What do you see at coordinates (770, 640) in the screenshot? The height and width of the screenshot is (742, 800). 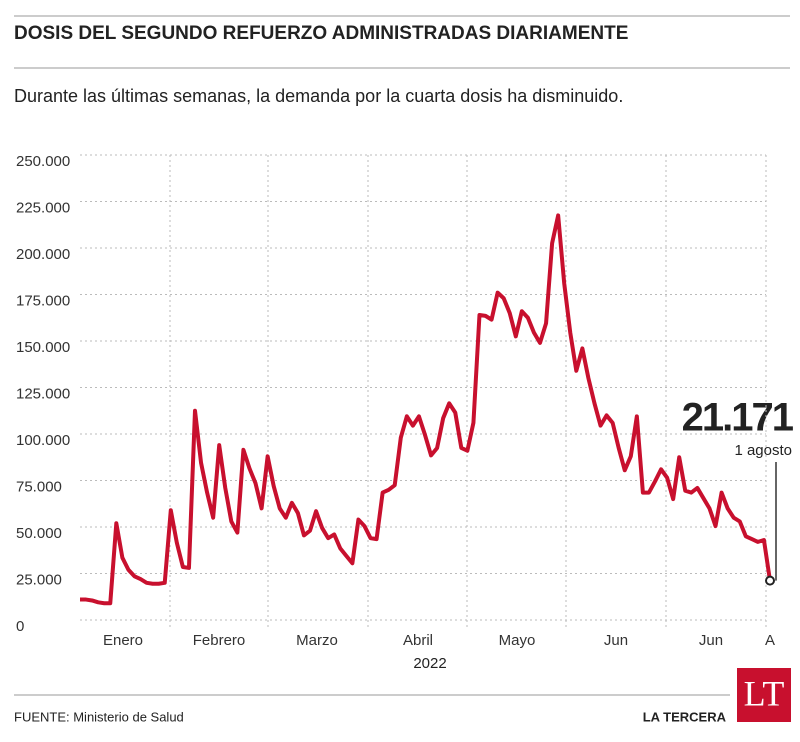 I see `x-tick-label: A` at bounding box center [770, 640].